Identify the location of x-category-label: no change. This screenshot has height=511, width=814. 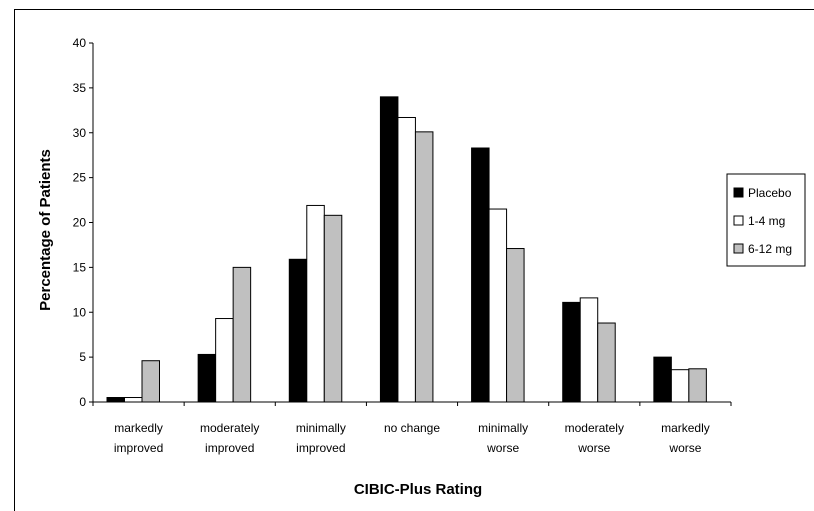
(412, 428).